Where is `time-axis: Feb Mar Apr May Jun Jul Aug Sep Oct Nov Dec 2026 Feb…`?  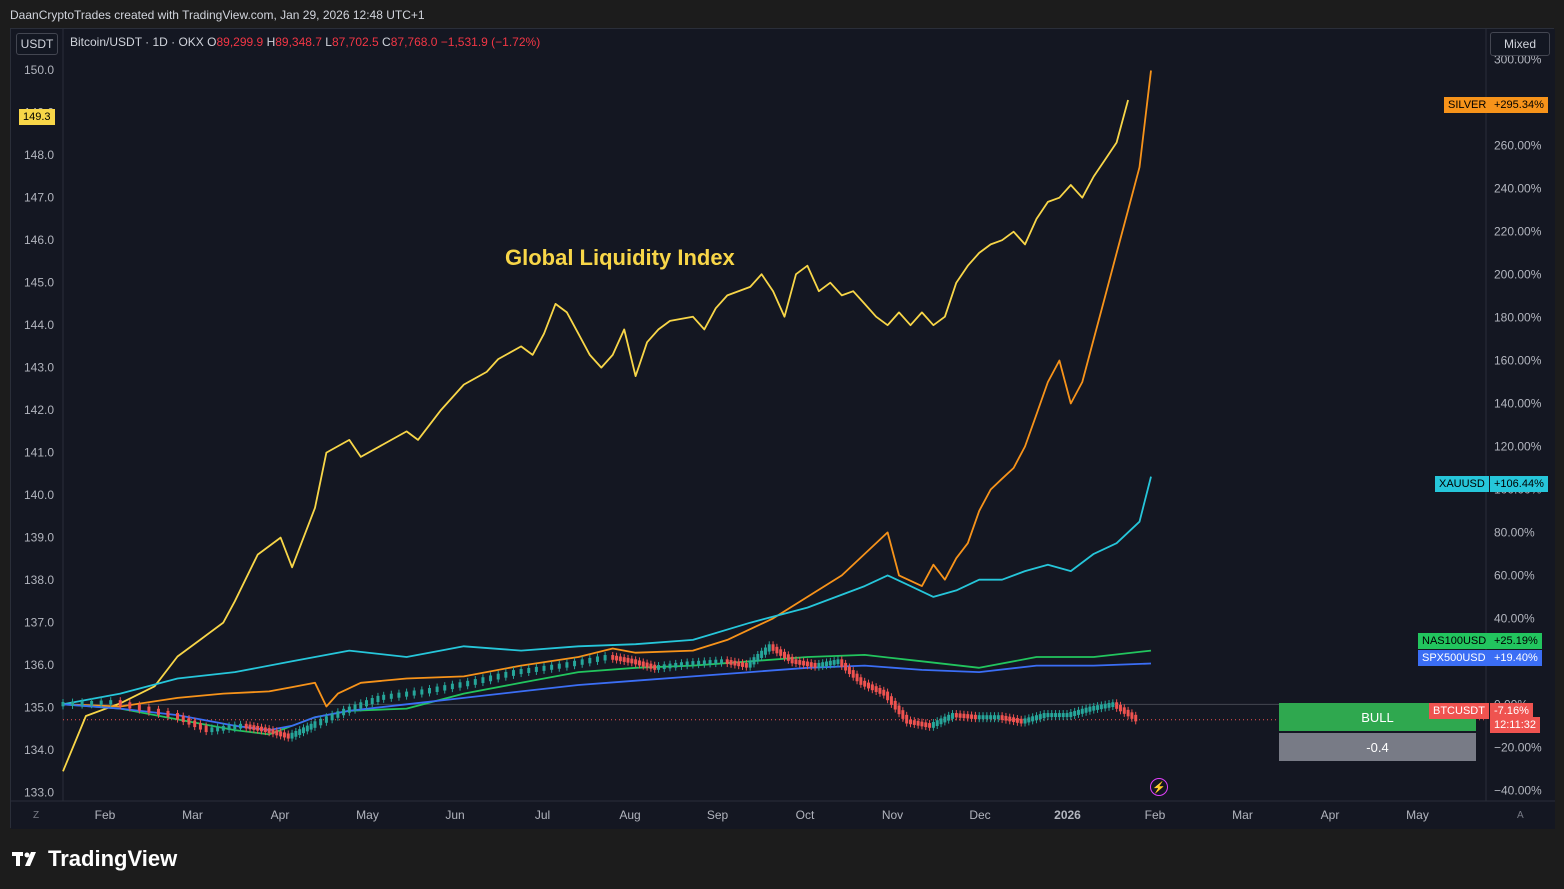 time-axis: Feb Mar Apr May Jun Jul Aug Sep Oct Nov Dec 2026 Feb… is located at coordinates (783, 811).